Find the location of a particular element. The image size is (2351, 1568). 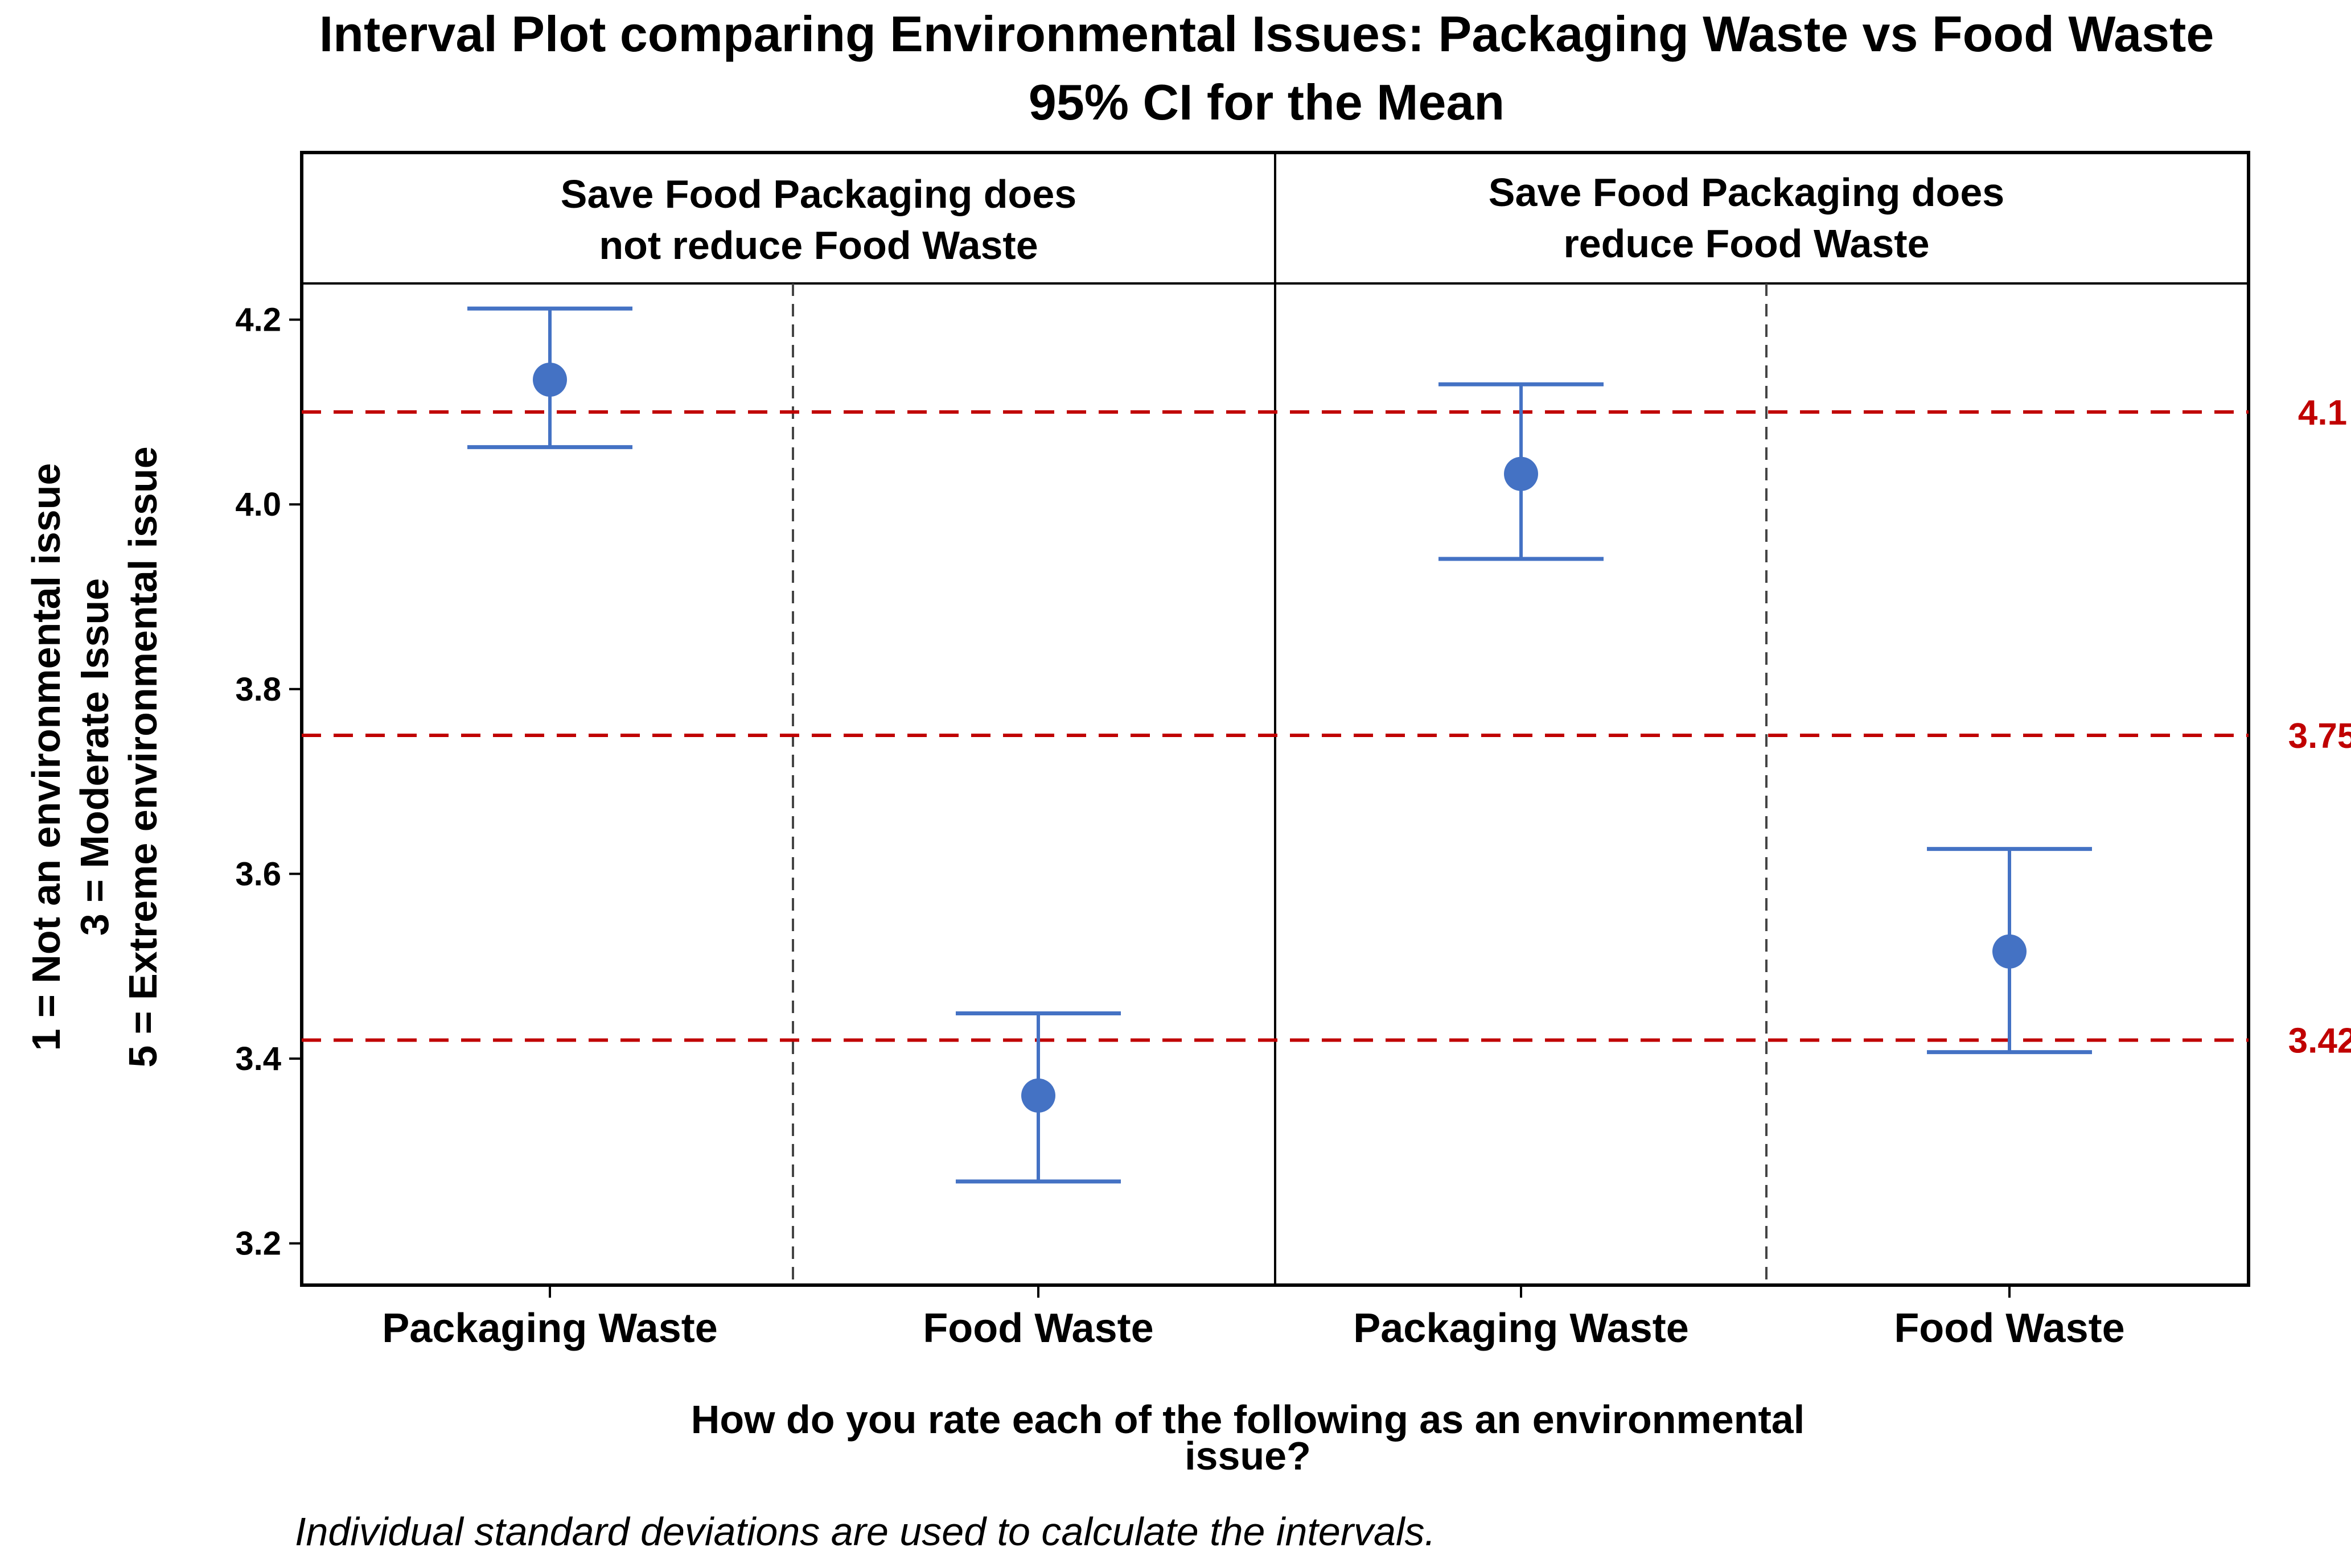

panel-1-header-line-2: not reduce Food Waste is located at coordinates (818, 245).